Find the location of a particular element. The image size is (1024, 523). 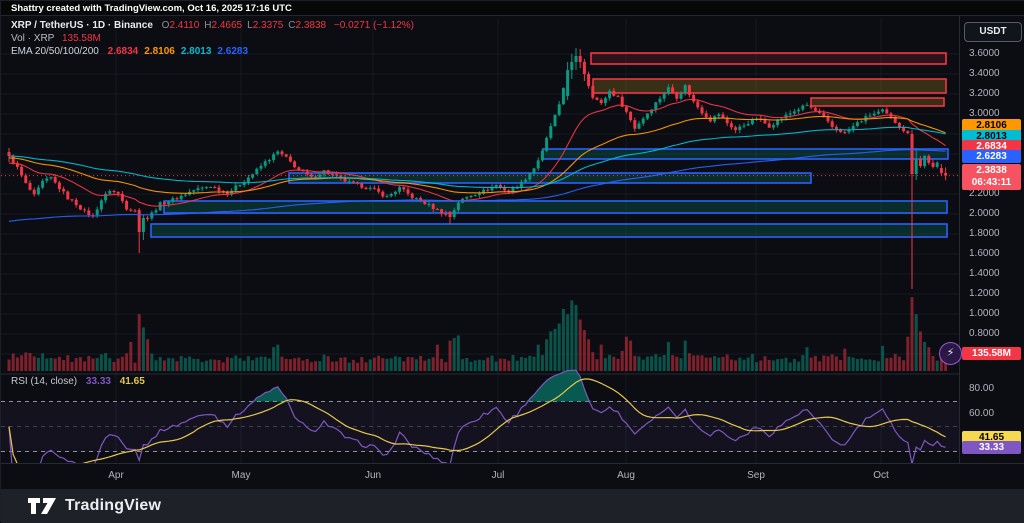

ema-axis-badge: 2.6834 is located at coordinates (991, 146).